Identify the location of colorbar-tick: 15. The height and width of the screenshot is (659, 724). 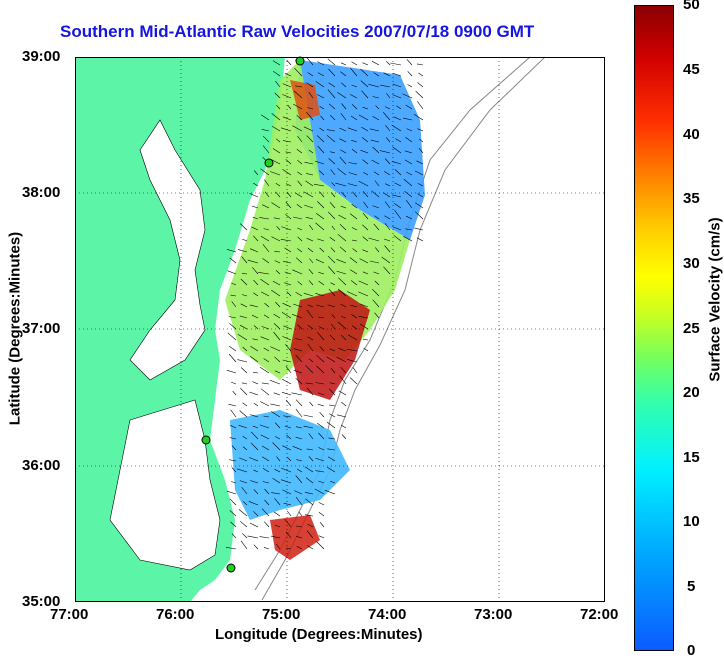
(691, 457).